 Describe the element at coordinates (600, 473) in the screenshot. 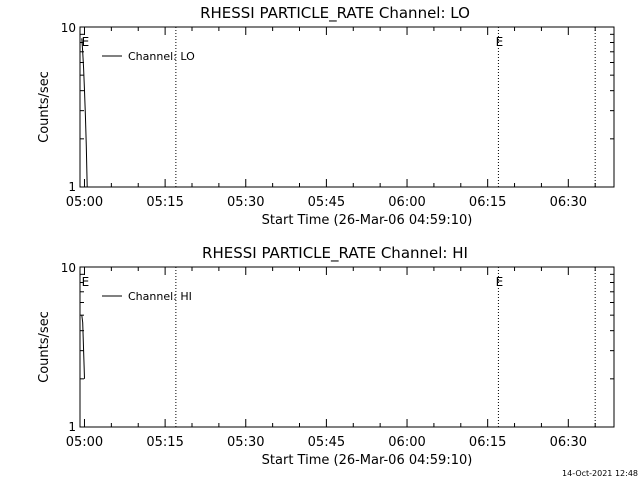

I see `footer-timestamp: 14-Oct-2021 12:48` at that location.